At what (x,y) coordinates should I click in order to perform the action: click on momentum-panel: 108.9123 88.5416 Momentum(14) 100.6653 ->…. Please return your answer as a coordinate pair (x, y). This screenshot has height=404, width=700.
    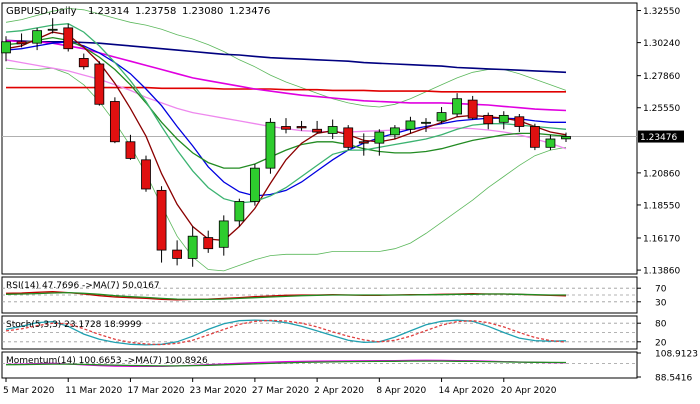
    Looking at the image, I should click on (349, 367).